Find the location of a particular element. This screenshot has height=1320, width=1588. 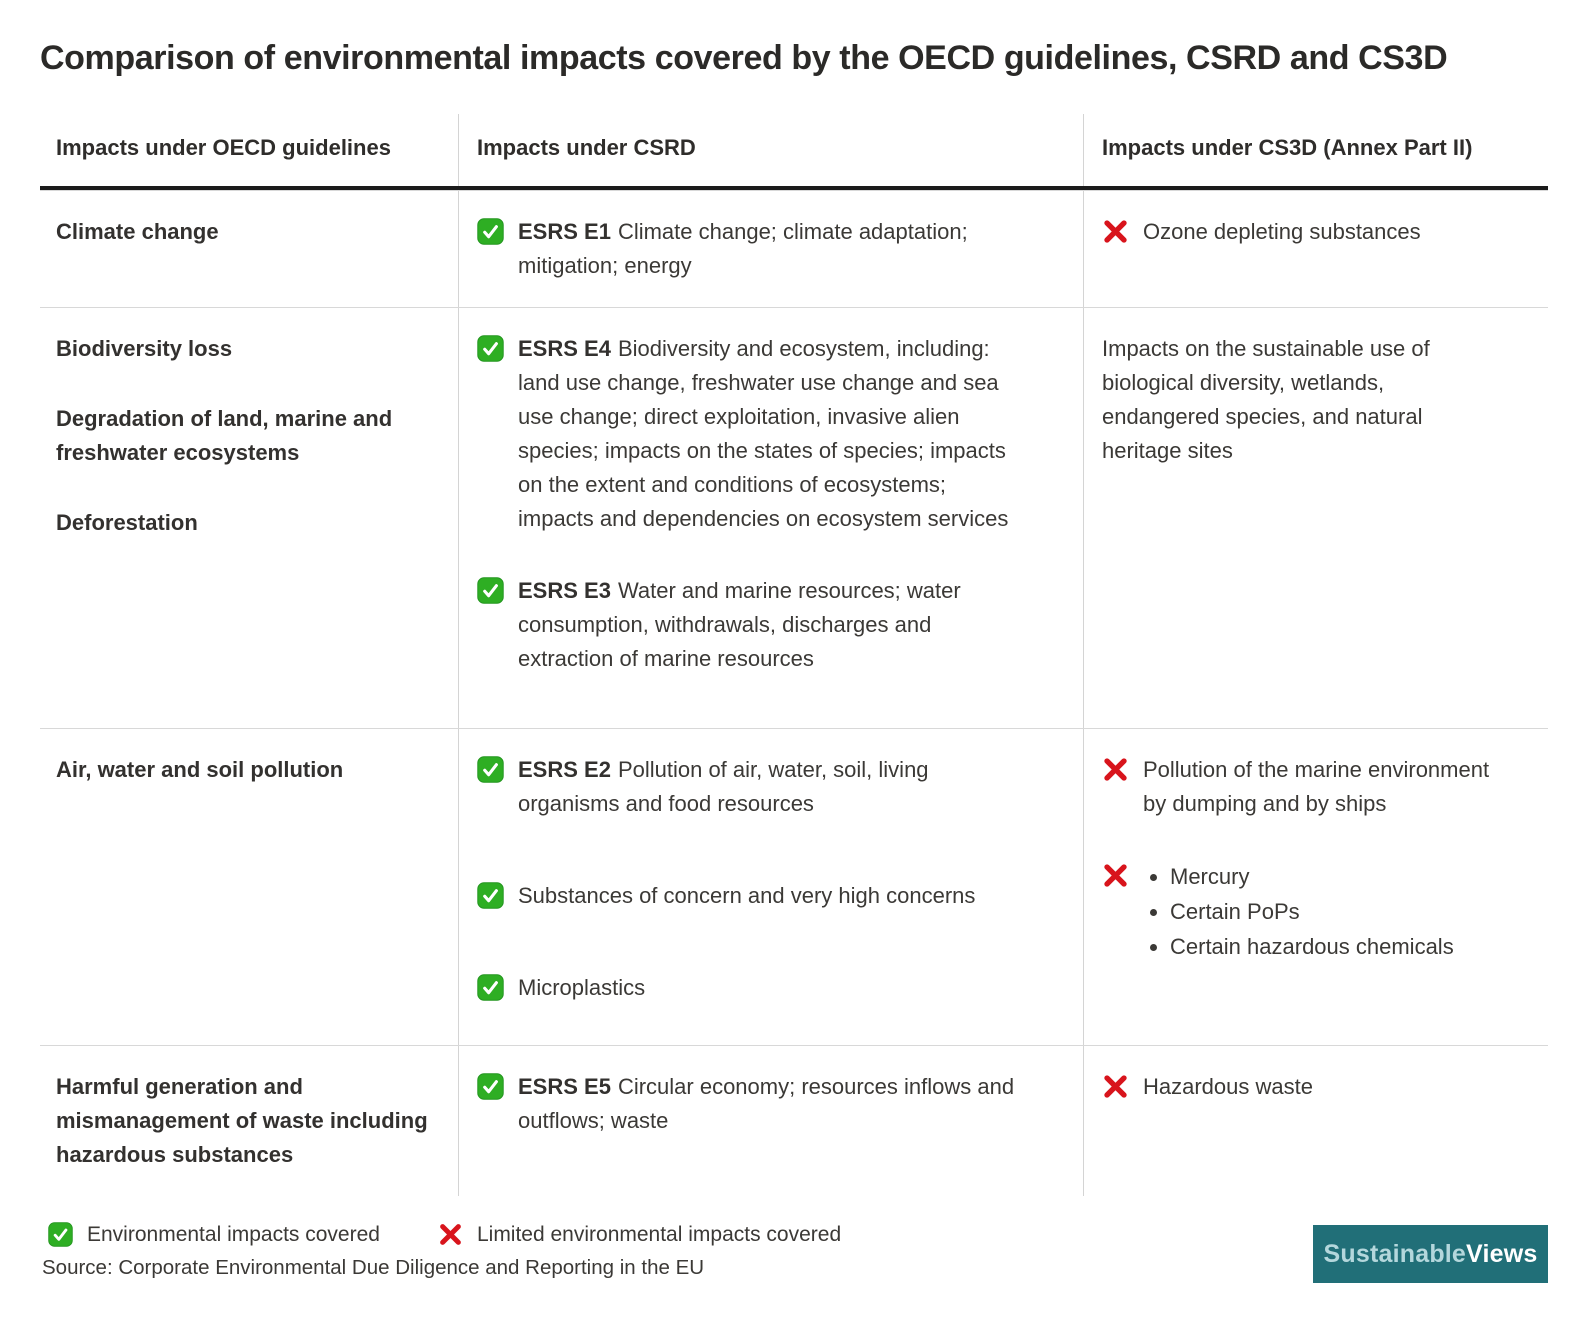

logo-text-sustainable: Sustainable is located at coordinates (1395, 1253).